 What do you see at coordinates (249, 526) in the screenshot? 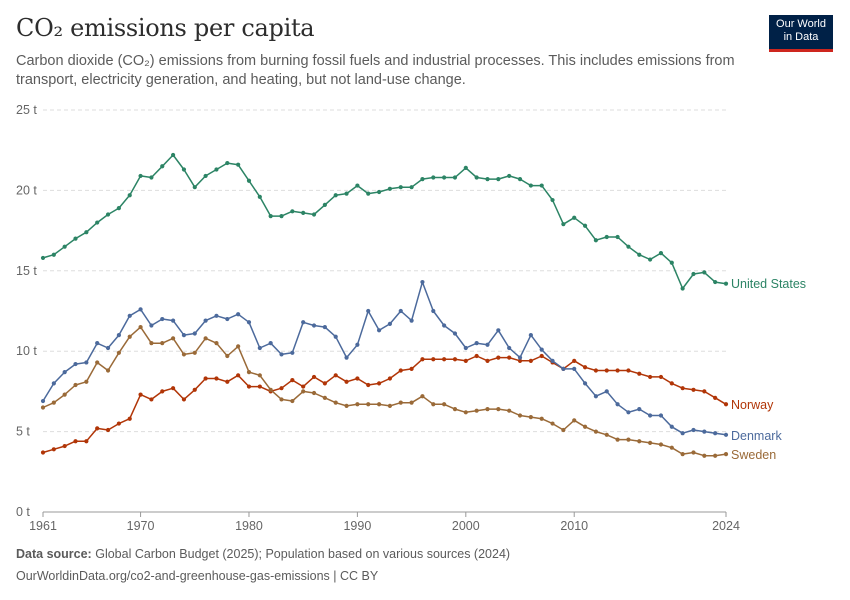
I see `x-tick-label: 1980` at bounding box center [249, 526].